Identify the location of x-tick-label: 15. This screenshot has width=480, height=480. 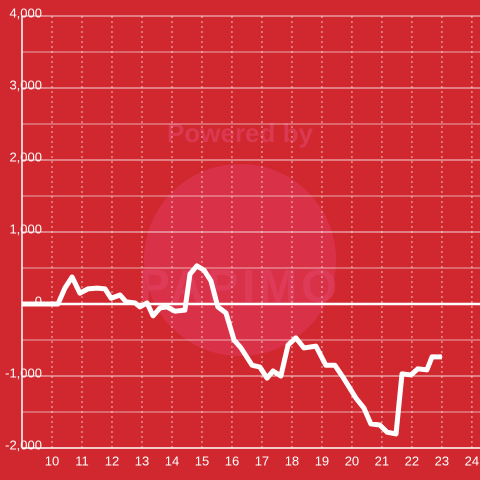
(202, 460).